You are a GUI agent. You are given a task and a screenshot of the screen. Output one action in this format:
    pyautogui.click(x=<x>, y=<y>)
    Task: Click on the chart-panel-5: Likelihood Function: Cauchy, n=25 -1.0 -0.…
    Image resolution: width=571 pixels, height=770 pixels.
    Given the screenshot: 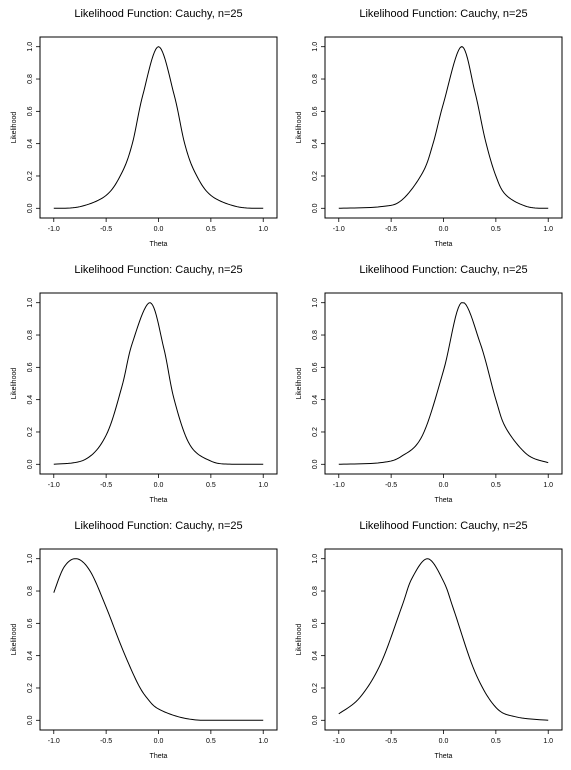 What is the action you would take?
    pyautogui.click(x=144, y=640)
    